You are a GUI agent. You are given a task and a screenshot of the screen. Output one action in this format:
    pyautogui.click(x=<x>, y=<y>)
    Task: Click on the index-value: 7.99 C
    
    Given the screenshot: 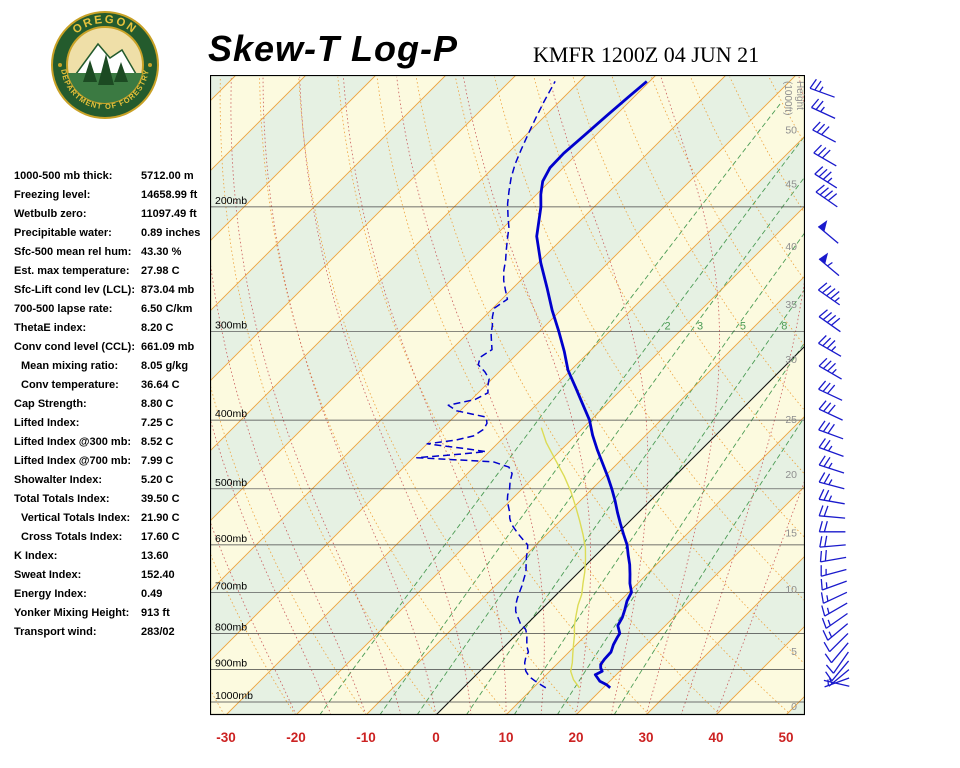 What is the action you would take?
    pyautogui.click(x=157, y=460)
    